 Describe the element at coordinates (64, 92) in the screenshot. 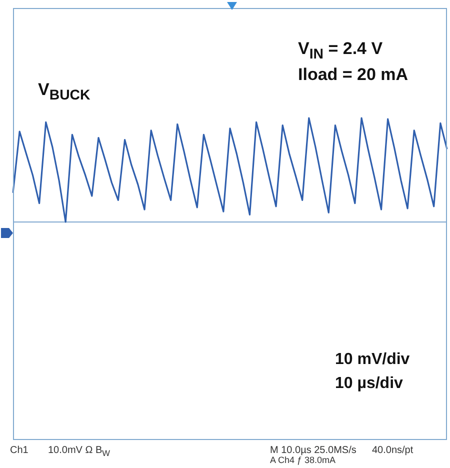

I see `series-label: V$_{BUCK}$` at that location.